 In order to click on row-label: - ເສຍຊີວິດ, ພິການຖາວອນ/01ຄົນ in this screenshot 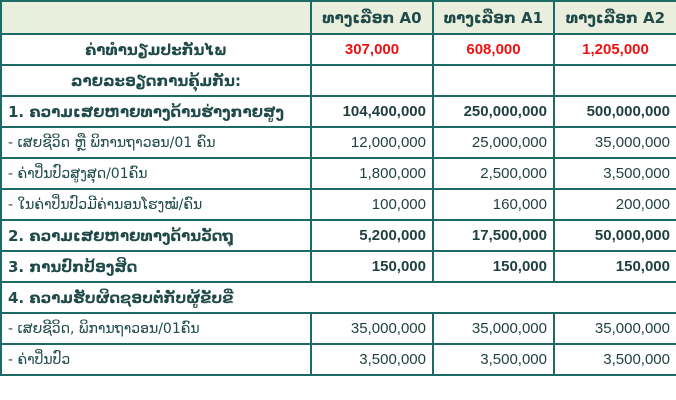, I will do `click(156, 328)`.